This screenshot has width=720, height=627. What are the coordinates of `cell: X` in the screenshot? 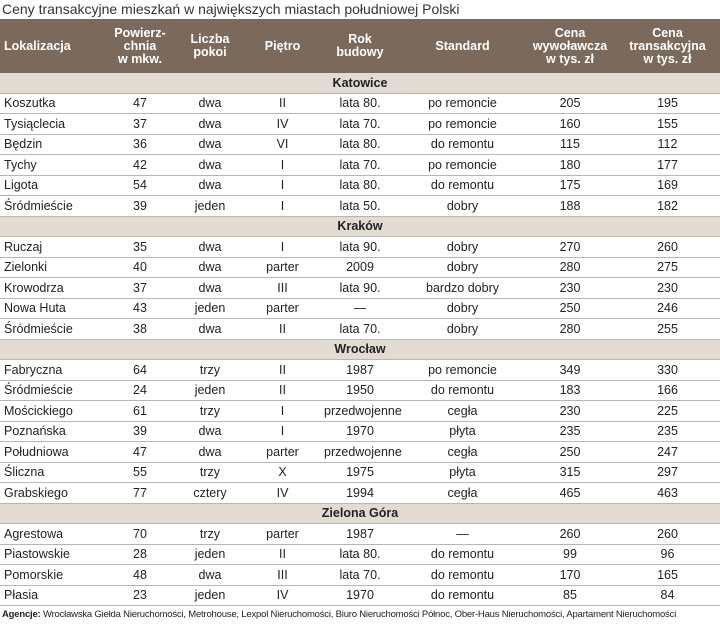 It's located at (282, 472).